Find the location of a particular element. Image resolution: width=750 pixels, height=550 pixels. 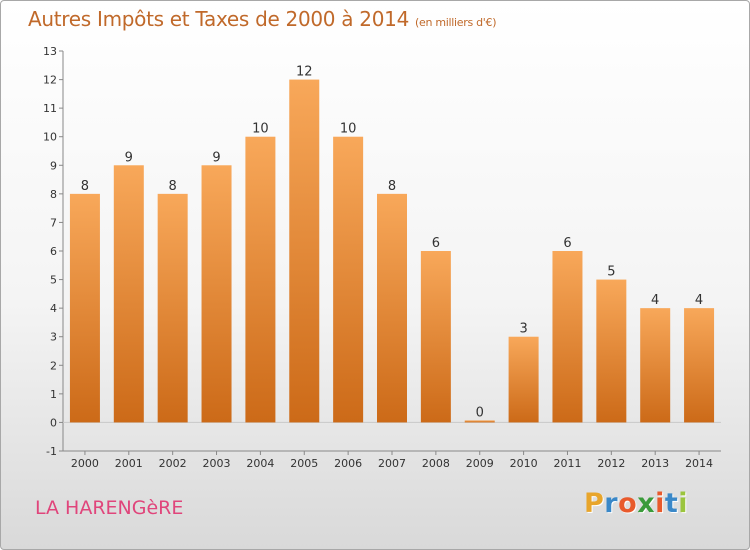

unit-label: (en milliers d'€) is located at coordinates (456, 22).